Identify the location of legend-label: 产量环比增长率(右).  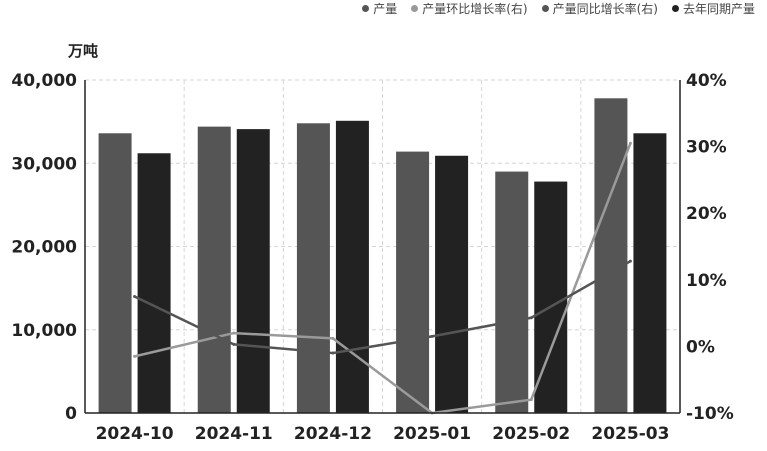
(475, 9).